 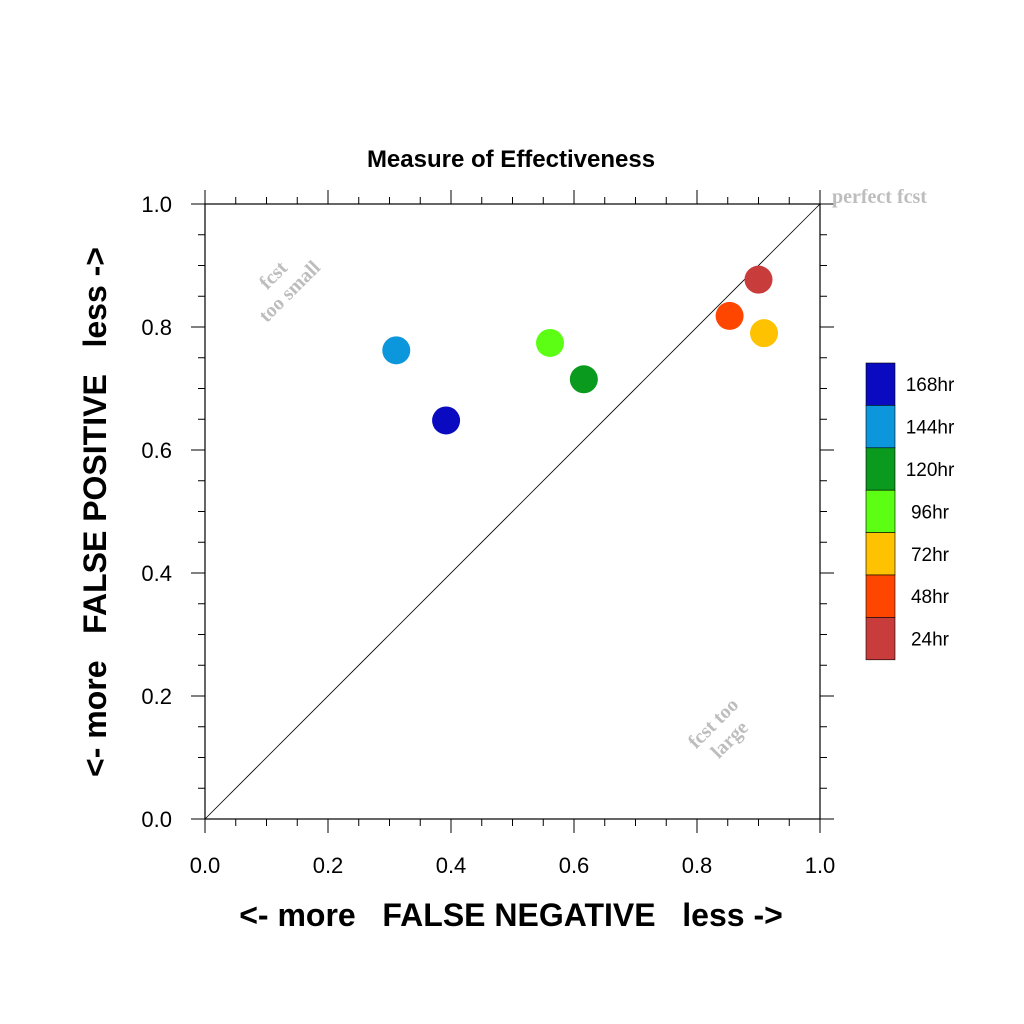 What do you see at coordinates (205, 865) in the screenshot?
I see `x-tick-label: 0.0` at bounding box center [205, 865].